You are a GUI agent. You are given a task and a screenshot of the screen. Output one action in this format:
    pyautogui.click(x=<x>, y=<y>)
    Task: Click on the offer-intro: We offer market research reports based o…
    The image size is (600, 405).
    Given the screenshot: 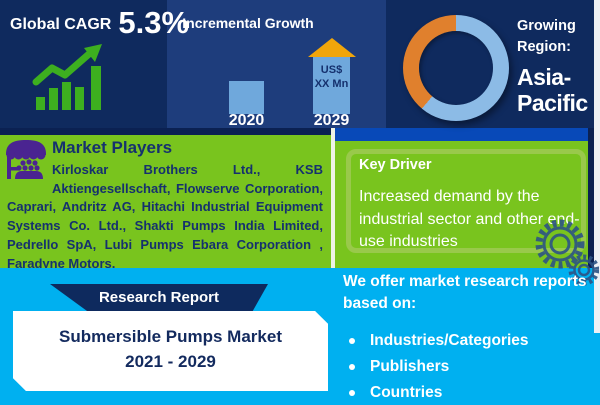 What is the action you would take?
    pyautogui.click(x=465, y=292)
    